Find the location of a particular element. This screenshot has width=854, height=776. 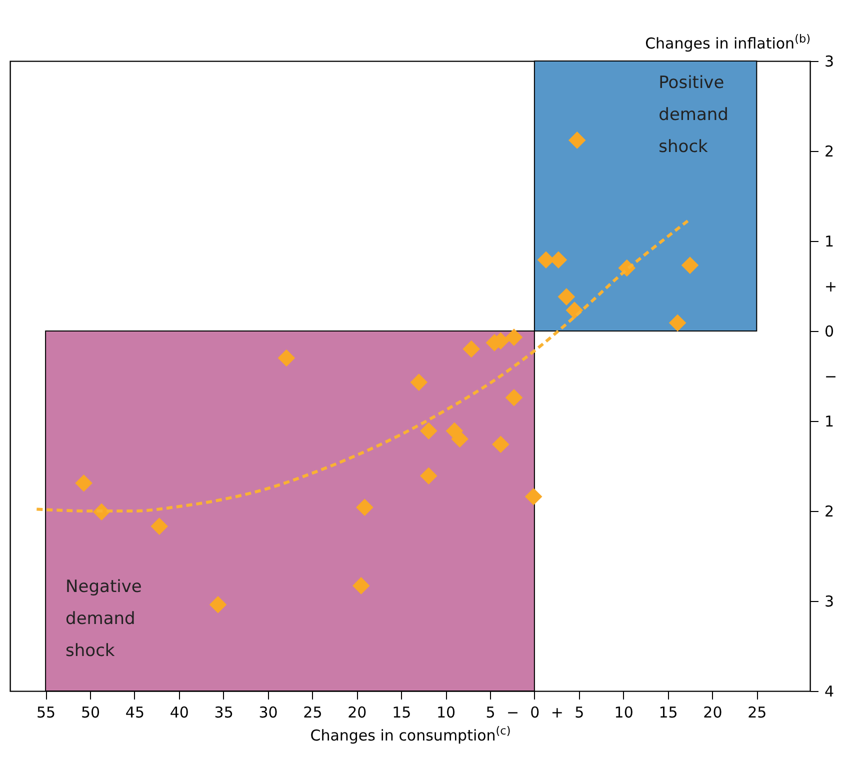

x-tick-label: 0 is located at coordinates (535, 713).